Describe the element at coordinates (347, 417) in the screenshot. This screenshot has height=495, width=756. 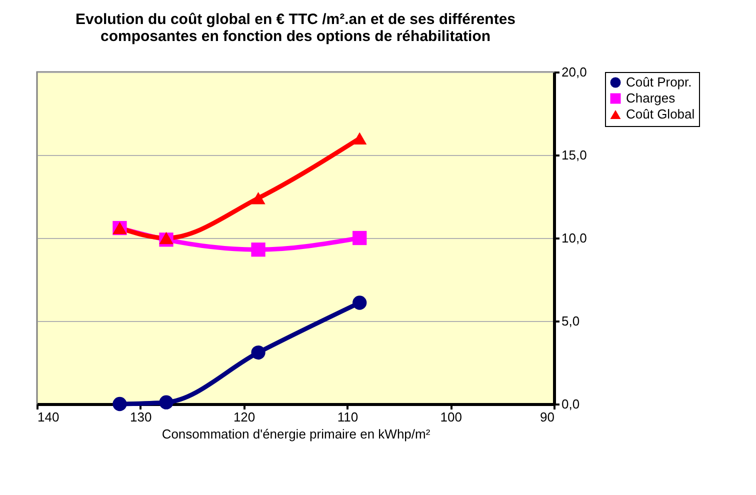
I see `x-tick-label: 110` at that location.